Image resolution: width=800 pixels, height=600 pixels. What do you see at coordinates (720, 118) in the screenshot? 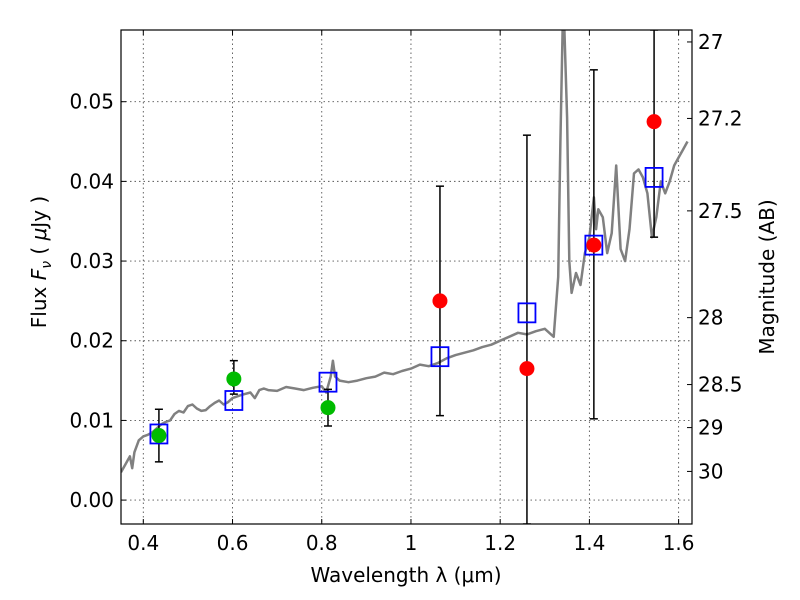
I see `magnitude-tick-label: 27.2` at bounding box center [720, 118].